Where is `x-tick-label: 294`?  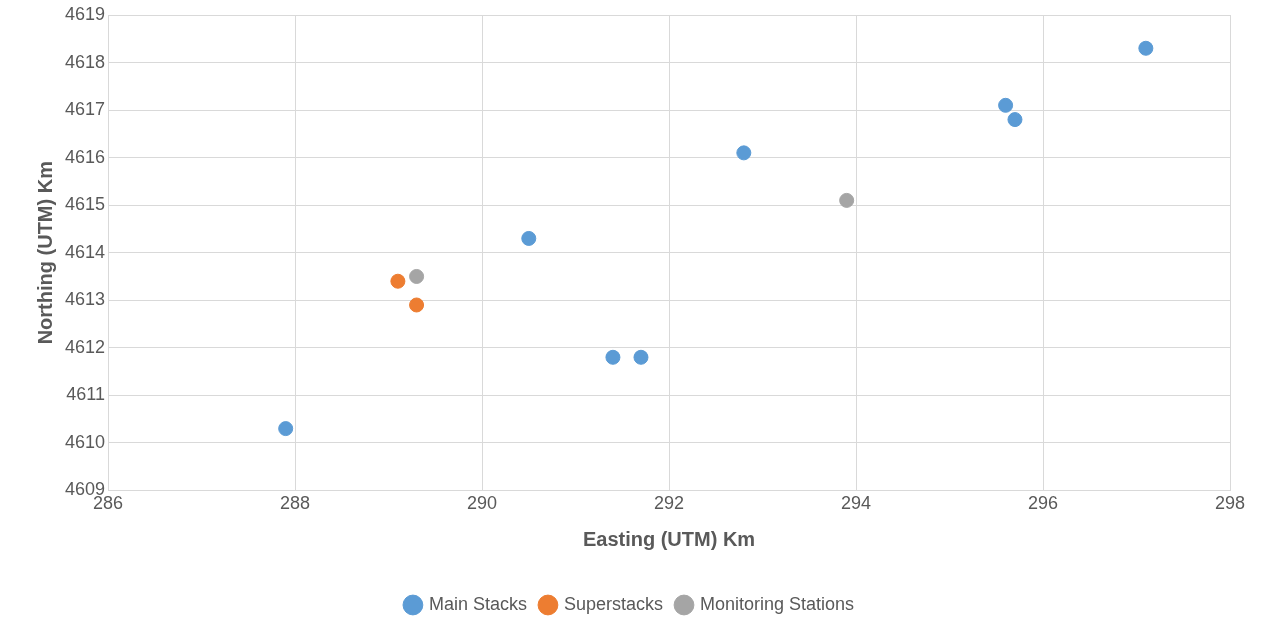 x-tick-label: 294 is located at coordinates (856, 503).